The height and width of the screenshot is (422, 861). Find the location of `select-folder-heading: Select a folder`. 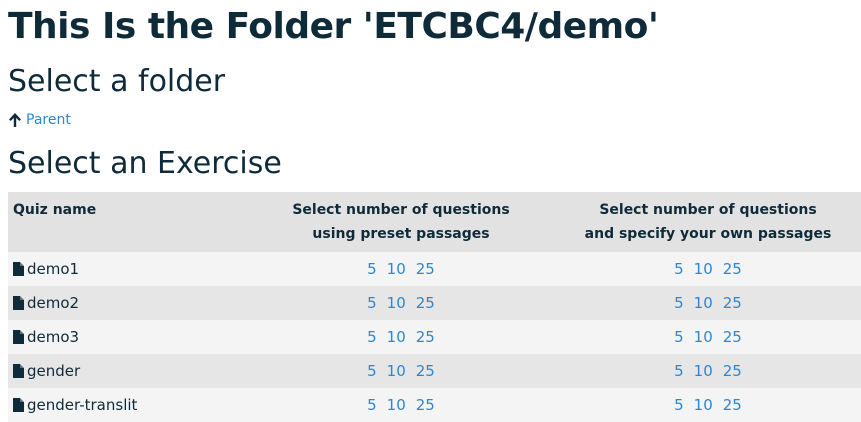

select-folder-heading: Select a folder is located at coordinates (117, 81).